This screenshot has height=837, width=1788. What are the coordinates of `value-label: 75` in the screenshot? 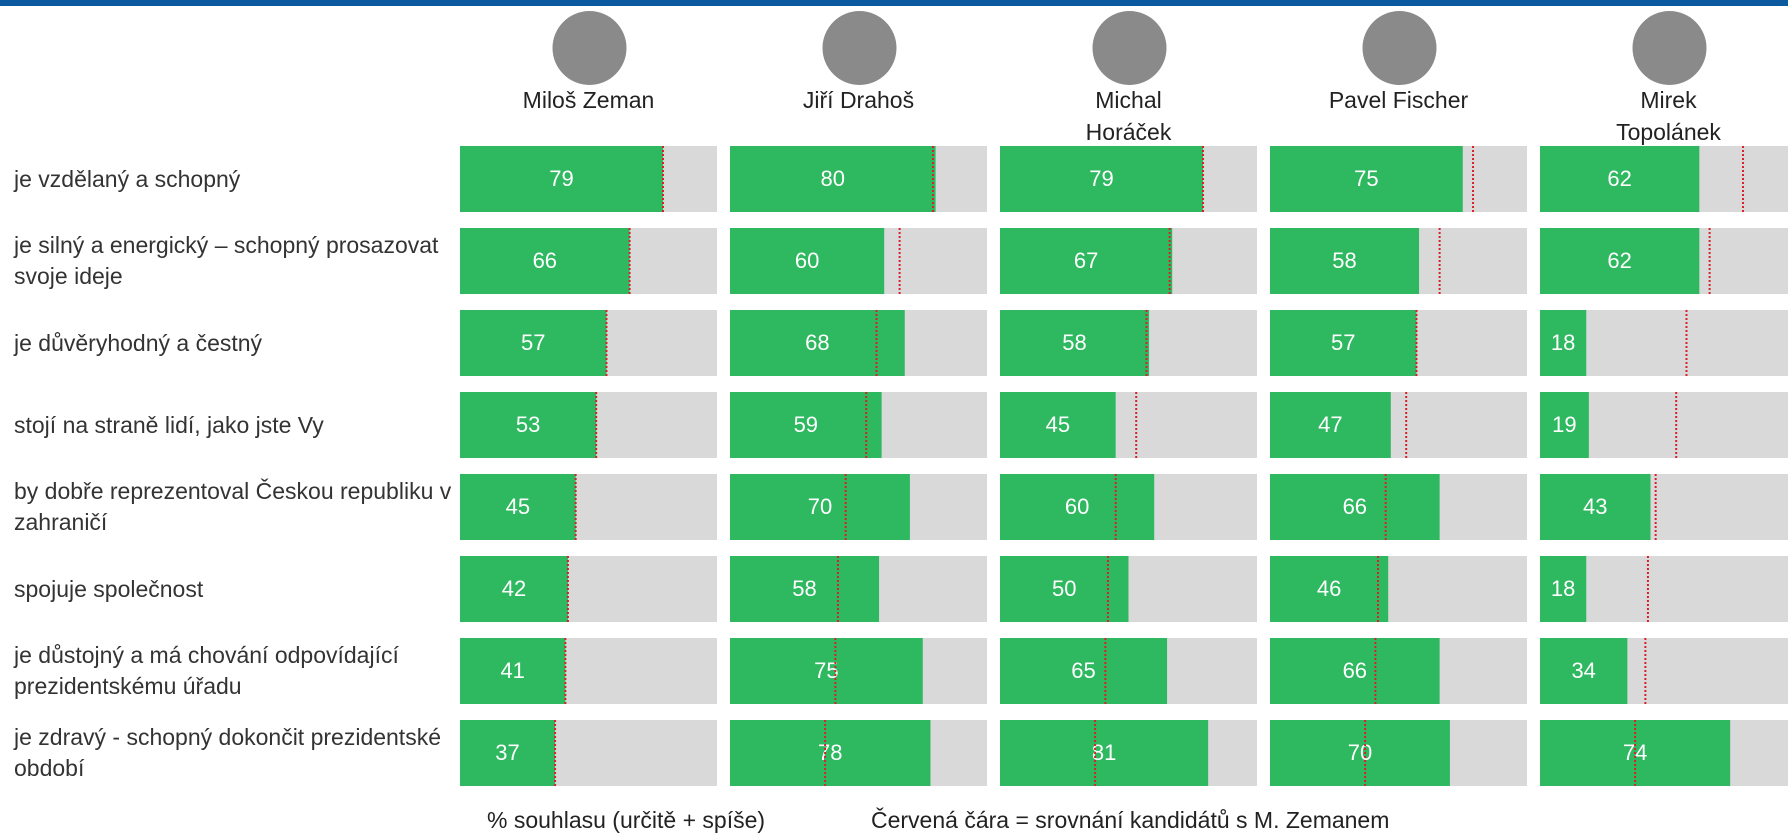 It's located at (1366, 178).